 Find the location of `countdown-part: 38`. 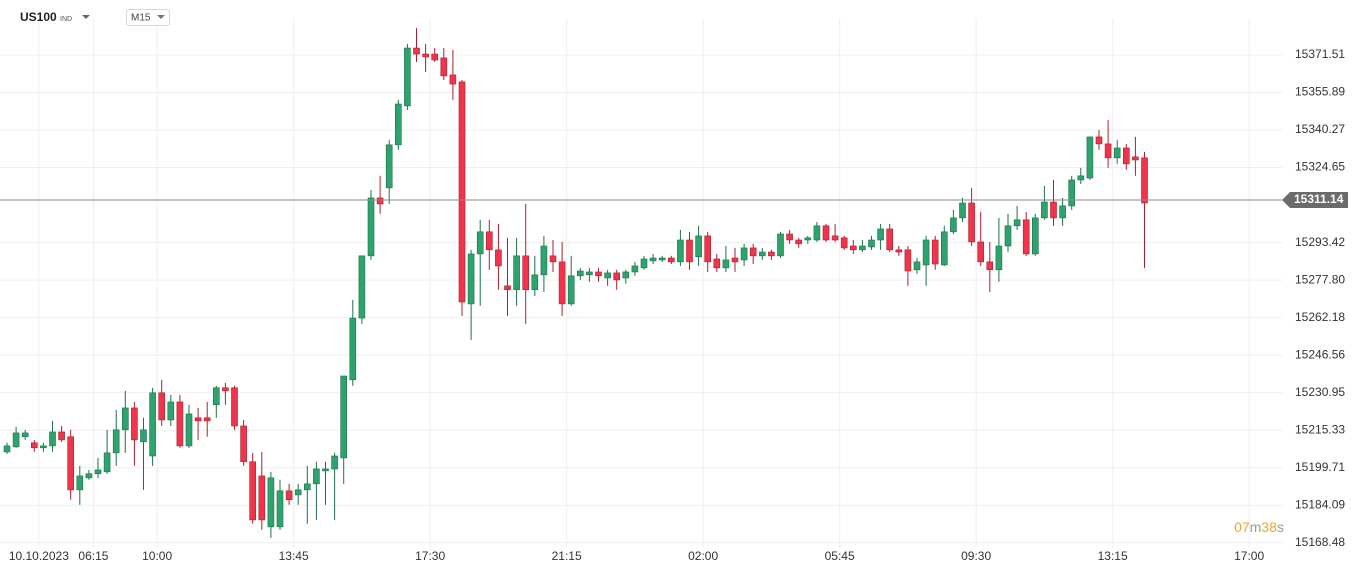

countdown-part: 38 is located at coordinates (1269, 527).